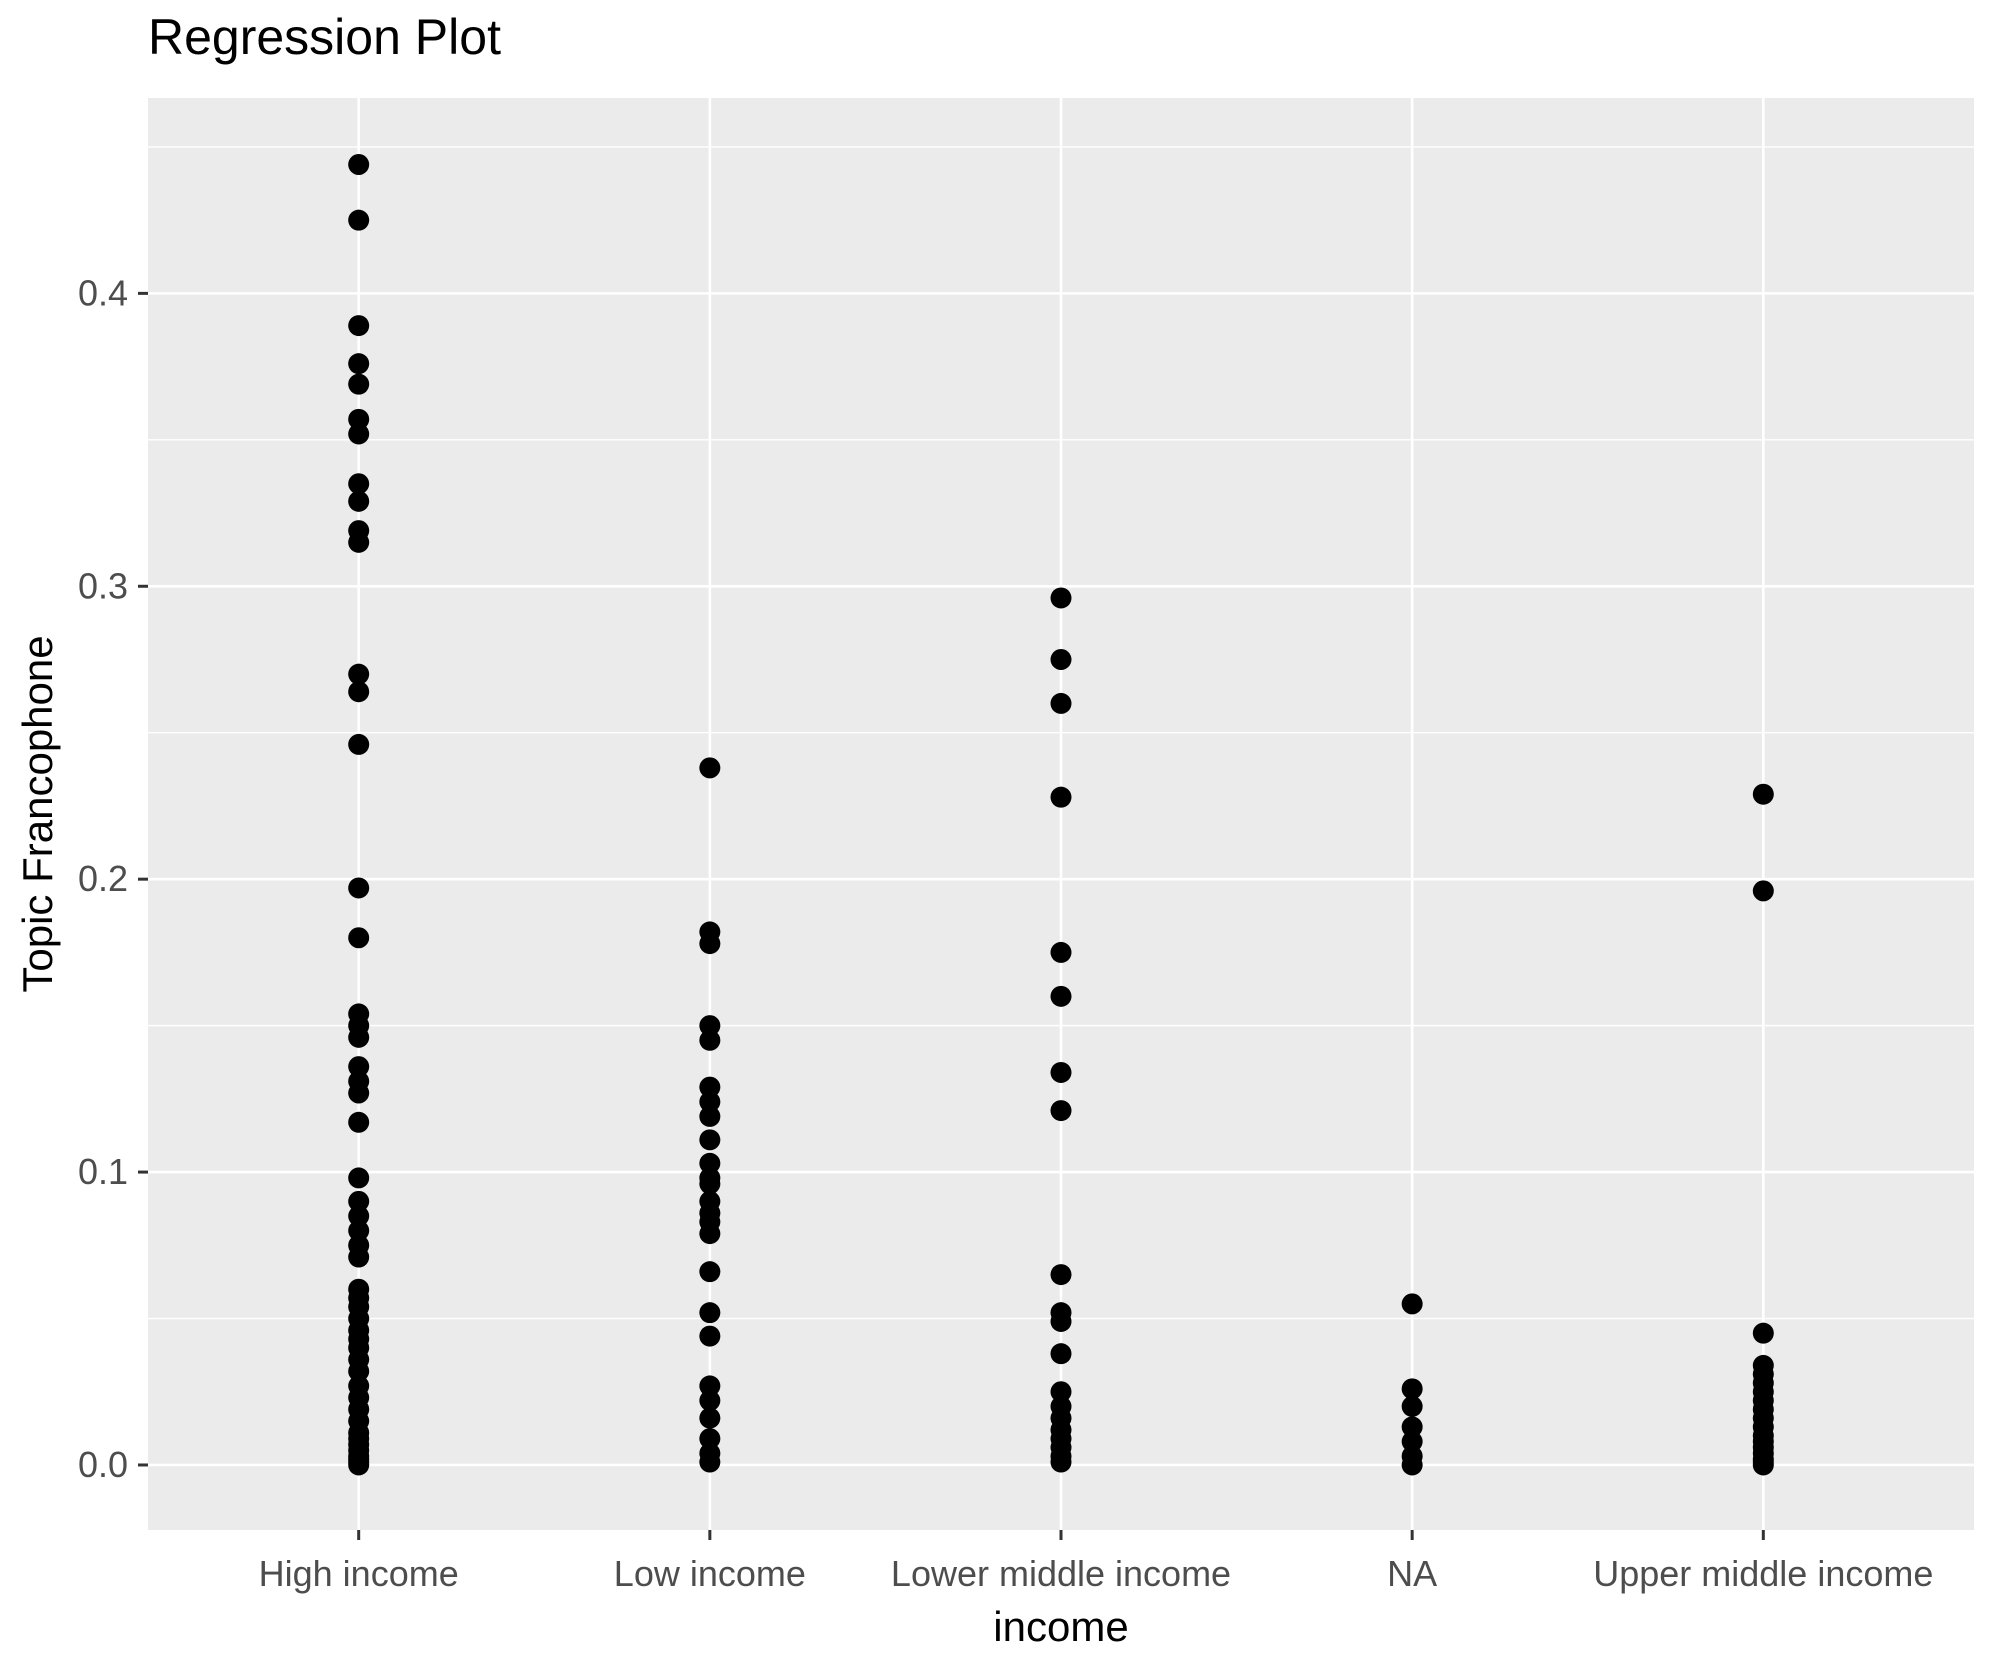  Describe the element at coordinates (103, 292) in the screenshot. I see `y-tick-label: 0.4` at that location.